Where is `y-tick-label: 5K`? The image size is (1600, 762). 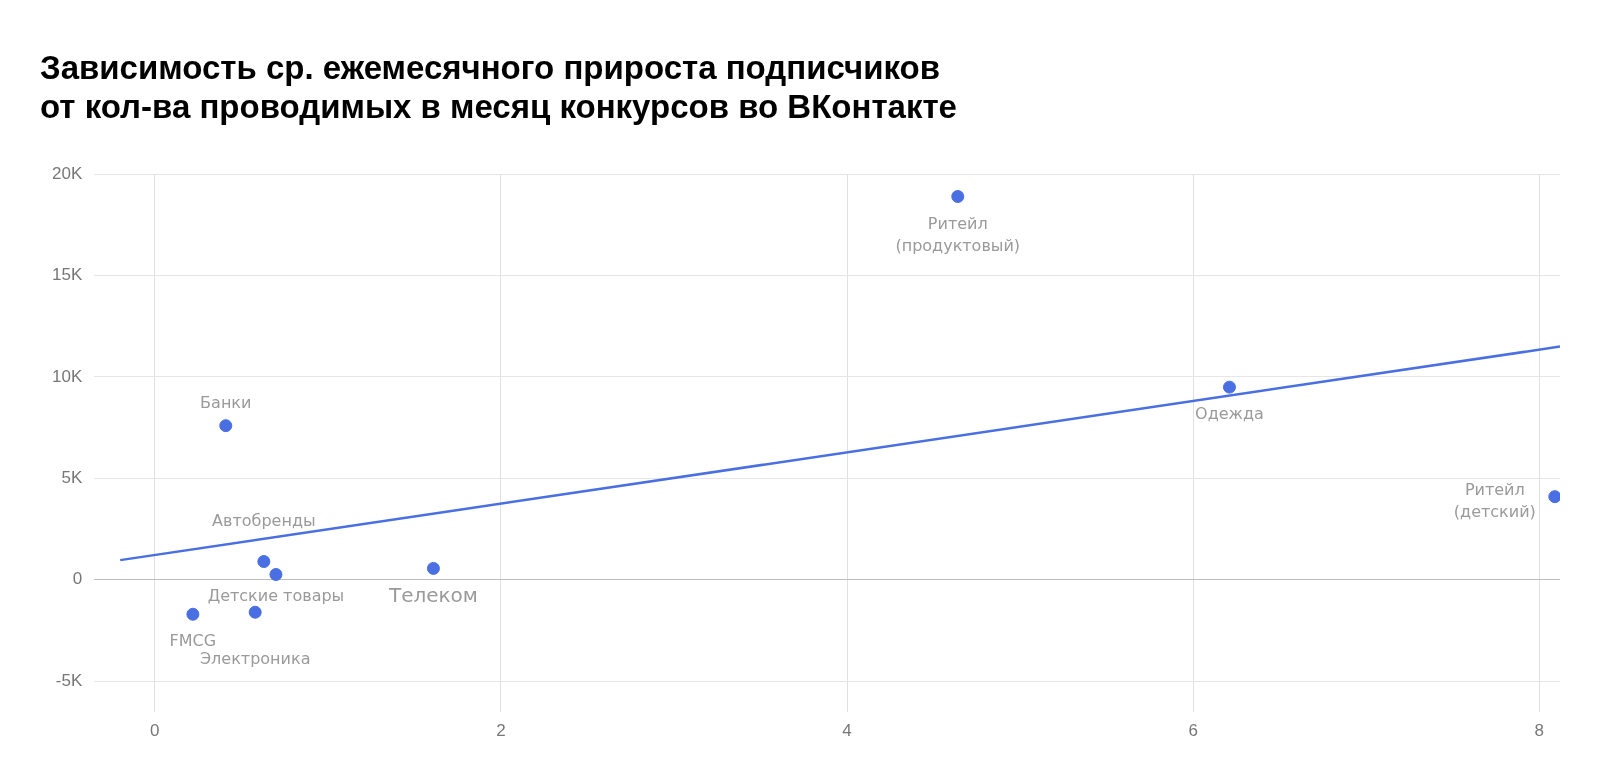 y-tick-label: 5K is located at coordinates (72, 478).